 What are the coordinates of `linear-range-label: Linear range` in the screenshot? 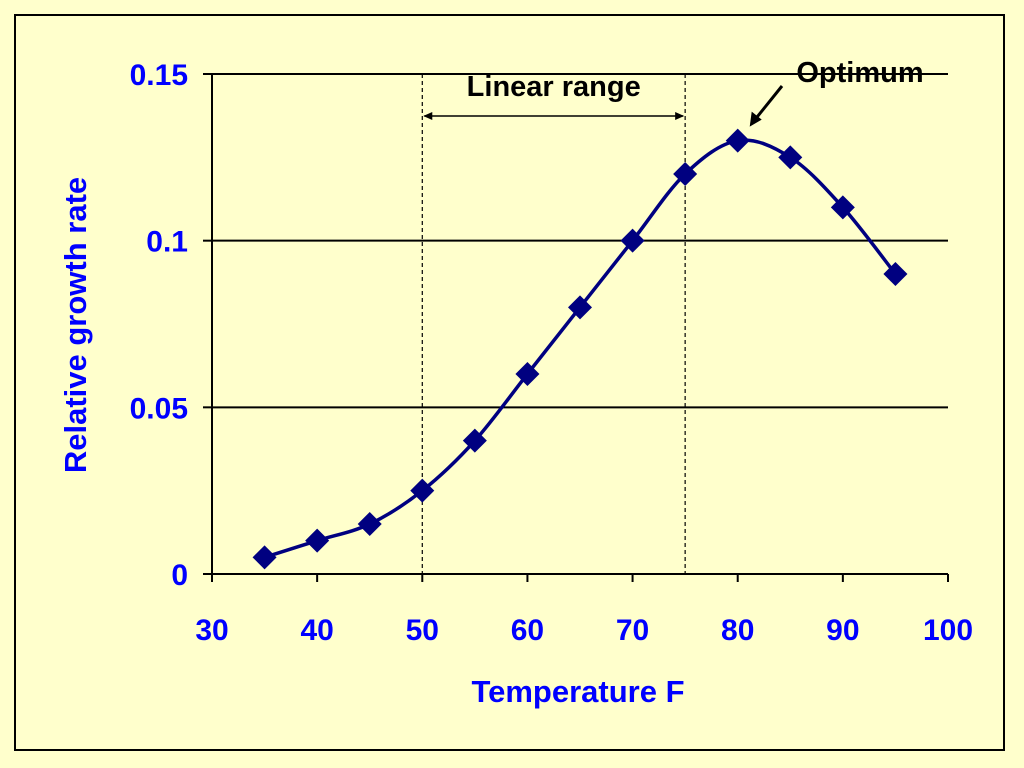 It's located at (554, 87).